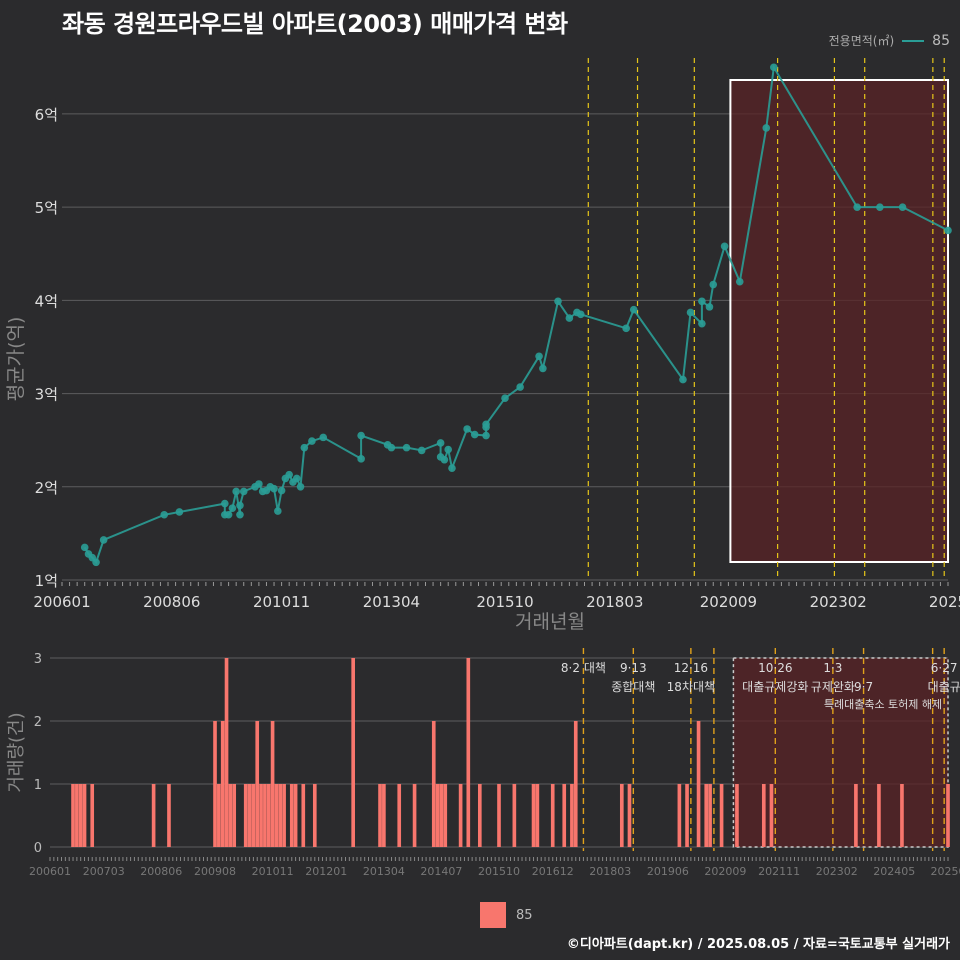  I want to click on y-axis-label: 거래량(건), so click(16, 752).